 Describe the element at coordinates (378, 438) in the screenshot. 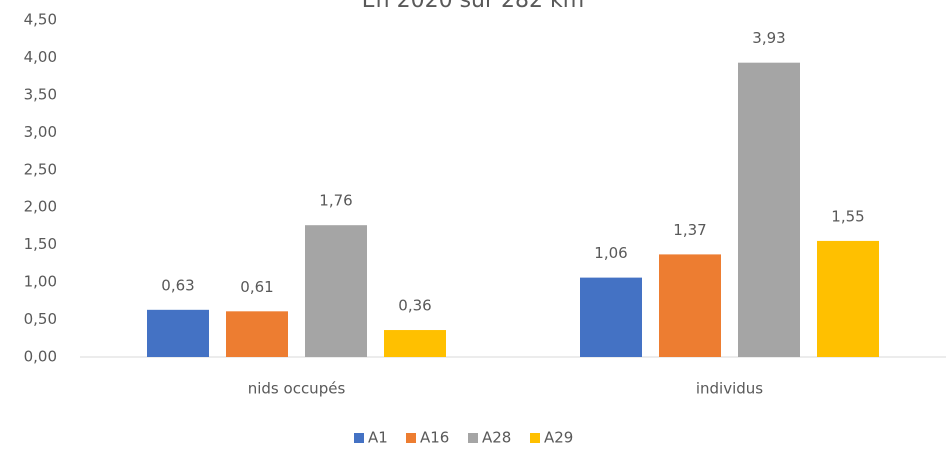

I see `legend-label: A1` at that location.